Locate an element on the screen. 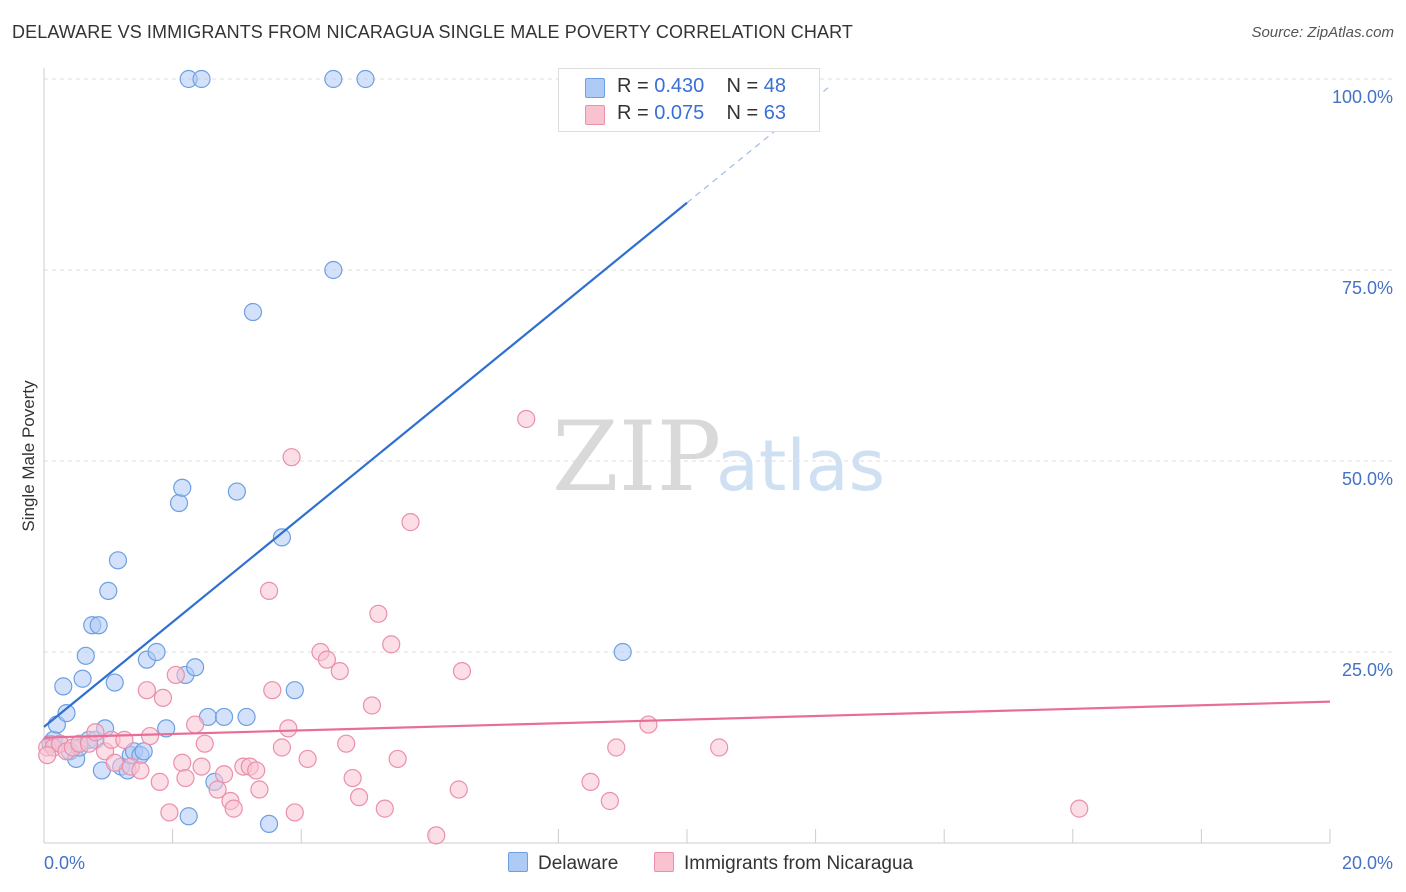 The image size is (1406, 892). x-tick-label: 20.0% is located at coordinates (1367, 863).